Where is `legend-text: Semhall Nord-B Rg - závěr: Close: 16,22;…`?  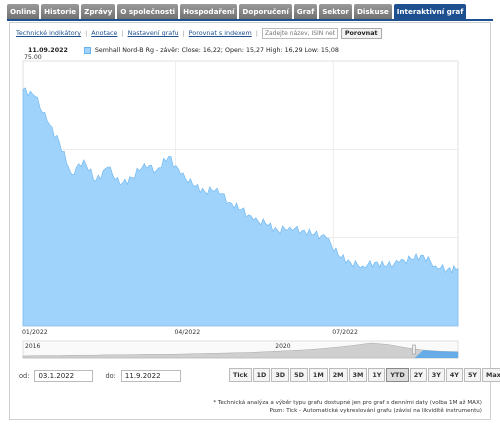 legend-text: Semhall Nord-B Rg - závěr: Close: 16,22;… is located at coordinates (216, 50).